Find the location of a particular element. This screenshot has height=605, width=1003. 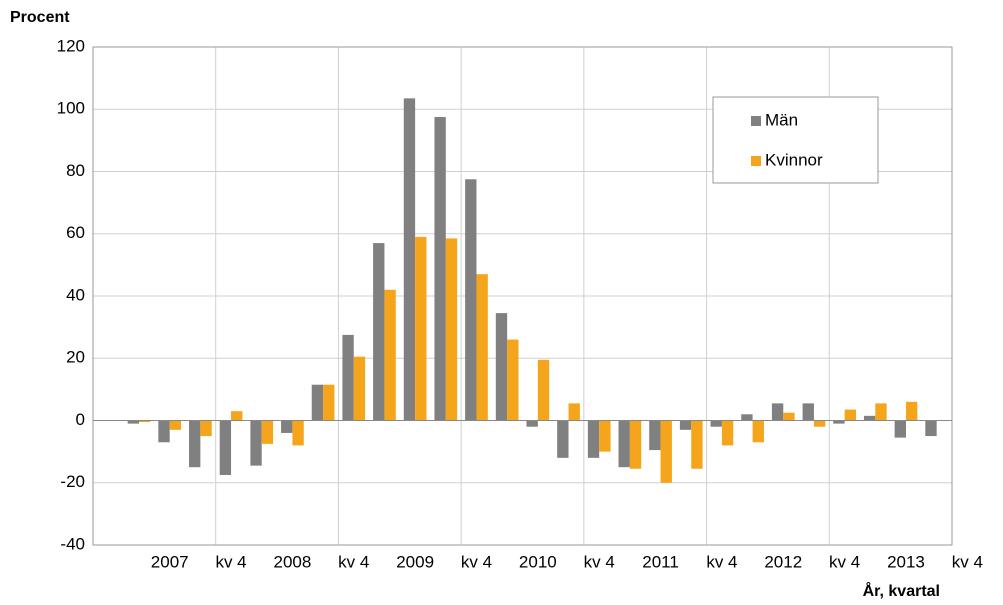

y-tick-label: 60 is located at coordinates (75, 232).